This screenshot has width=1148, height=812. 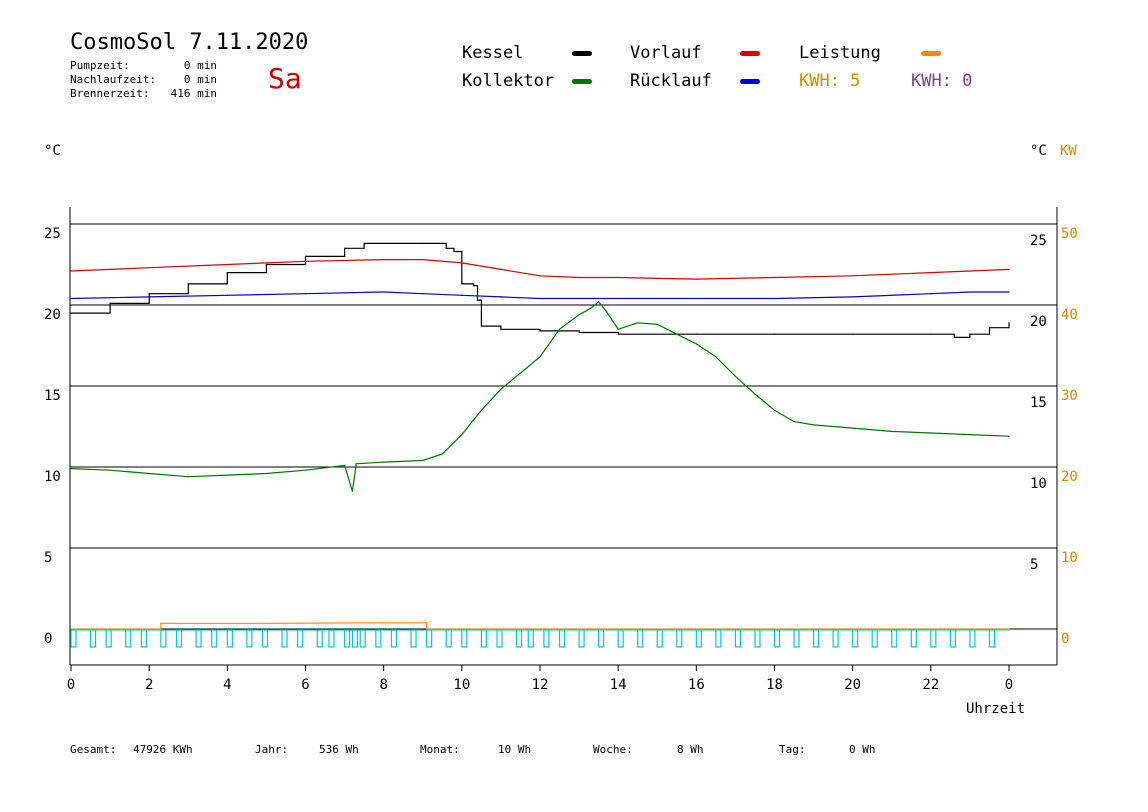 What do you see at coordinates (1038, 322) in the screenshot?
I see `y-tick-right-20: 20` at bounding box center [1038, 322].